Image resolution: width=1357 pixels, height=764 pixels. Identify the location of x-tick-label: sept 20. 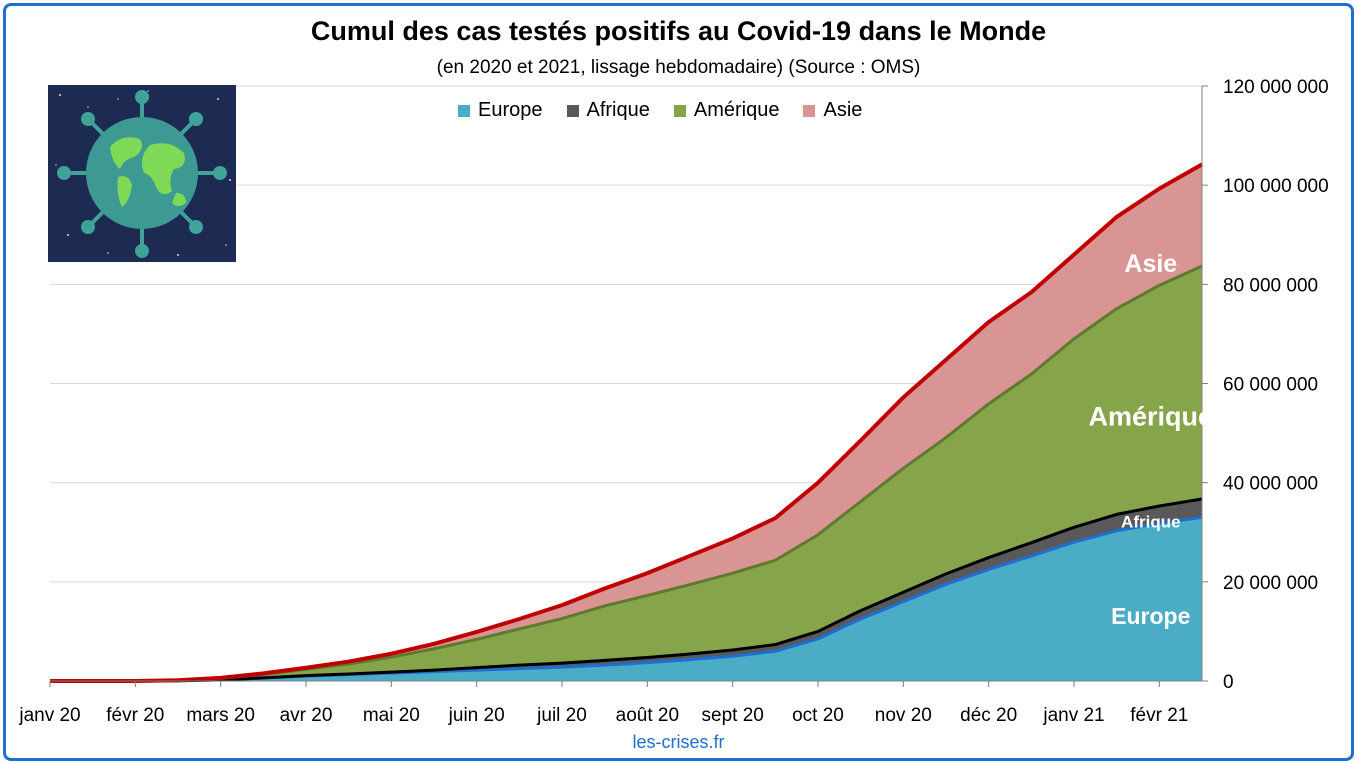
(733, 715).